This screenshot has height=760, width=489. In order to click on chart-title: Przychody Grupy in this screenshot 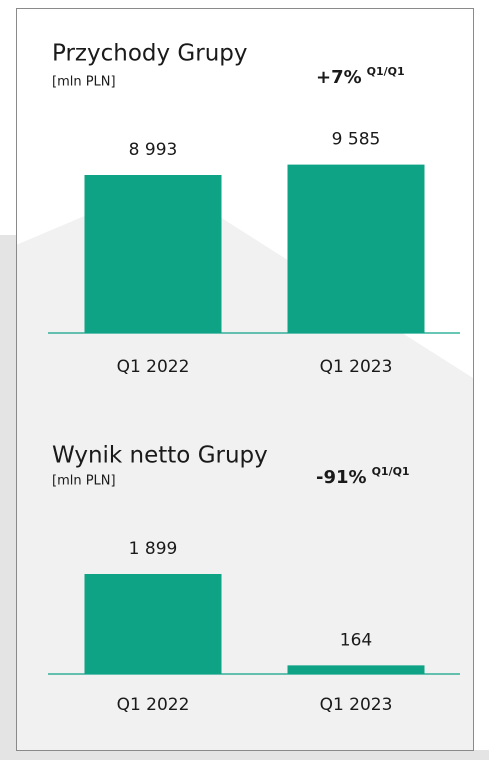, I will do `click(150, 54)`.